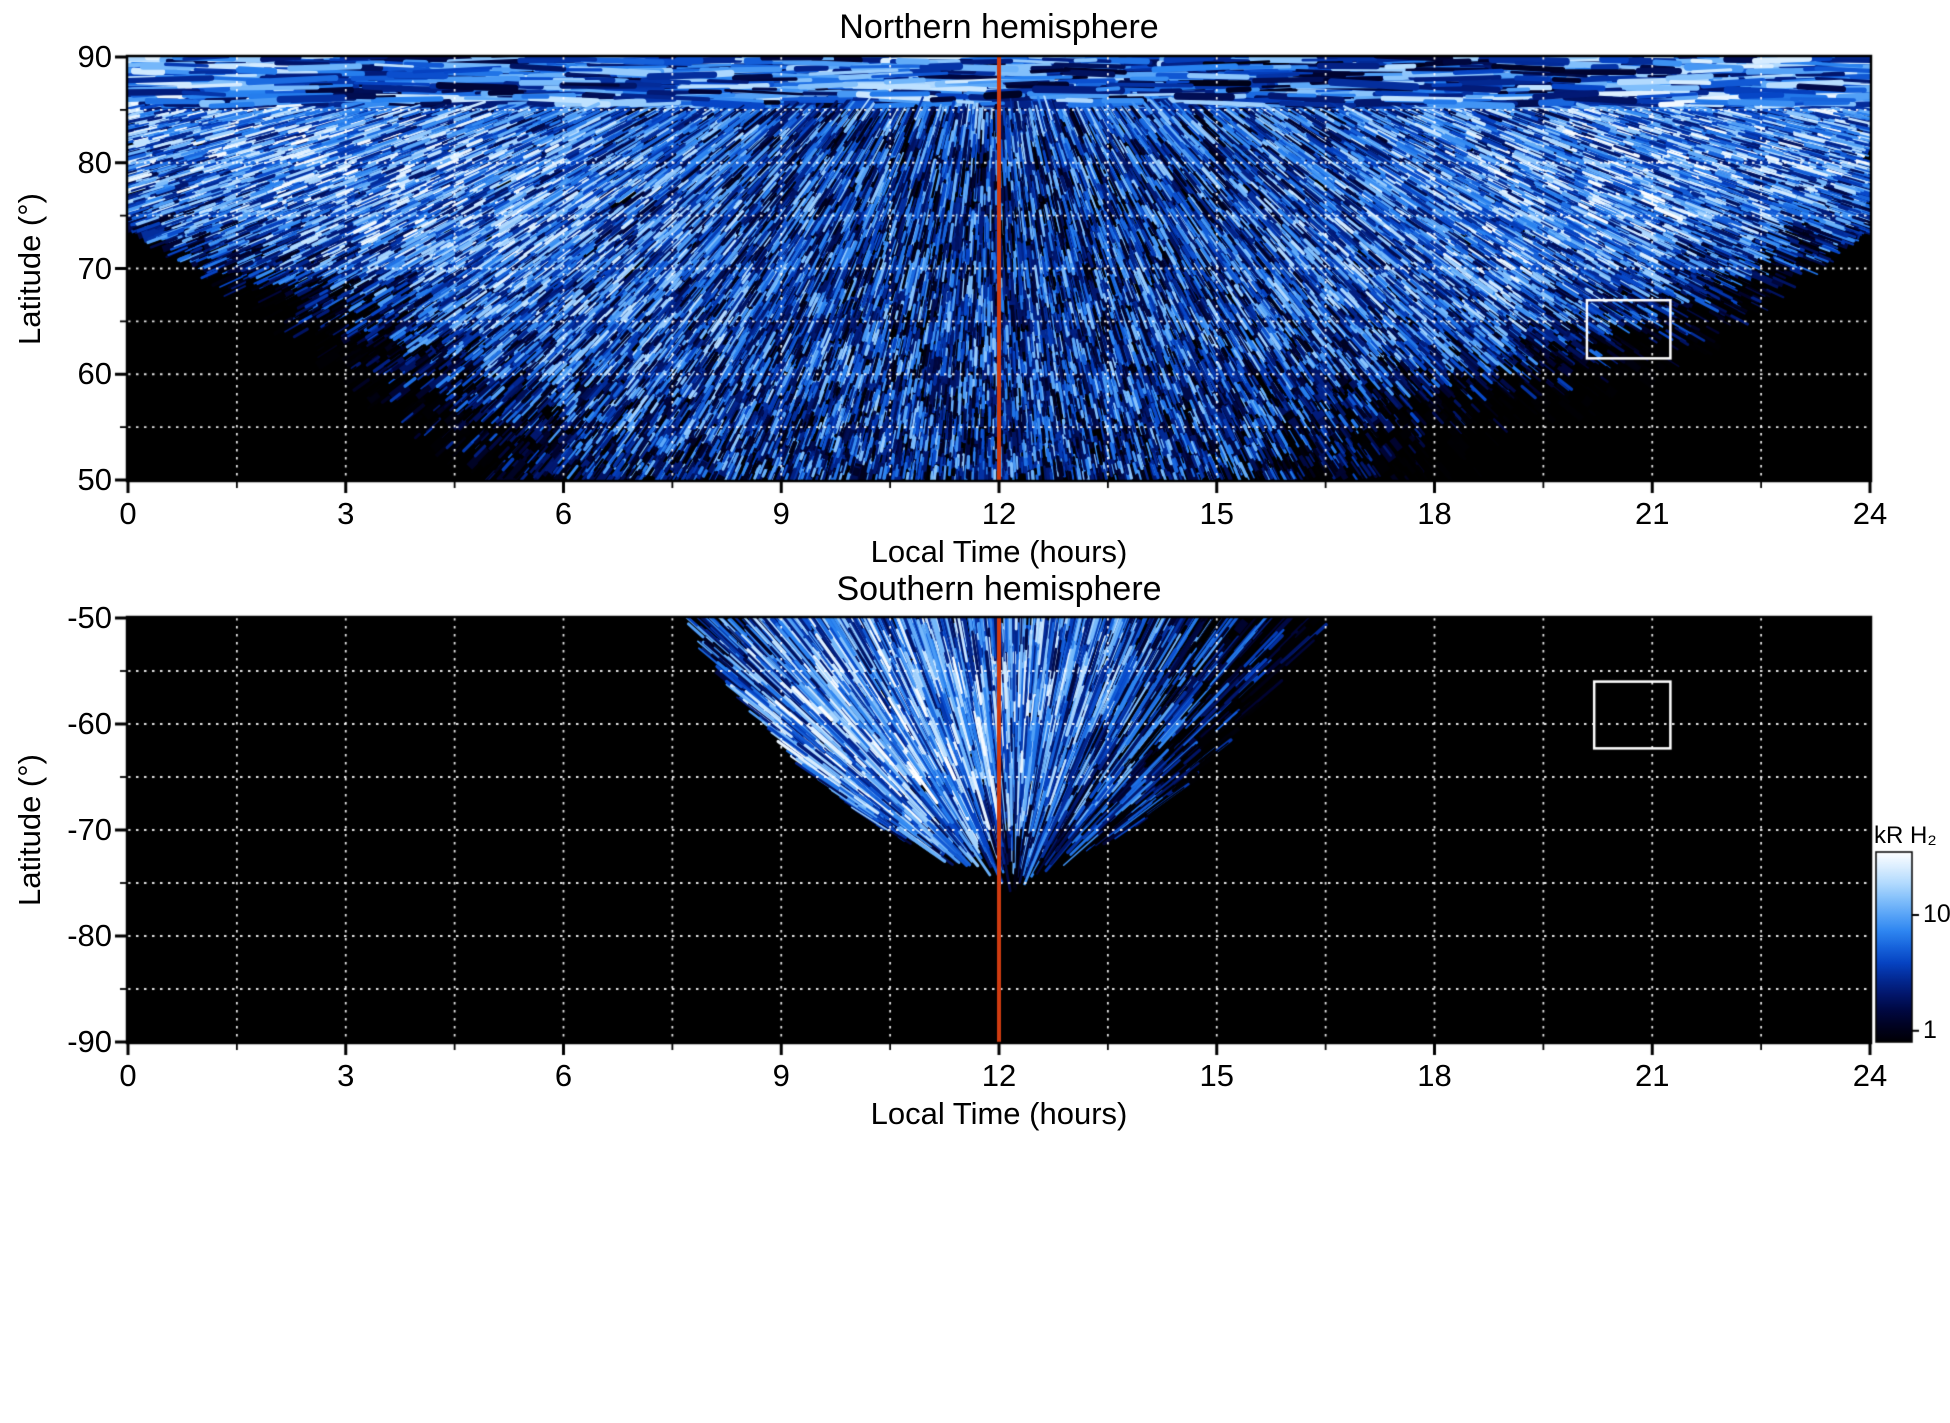  Describe the element at coordinates (89, 617) in the screenshot. I see `y-tick-label: -50` at that location.